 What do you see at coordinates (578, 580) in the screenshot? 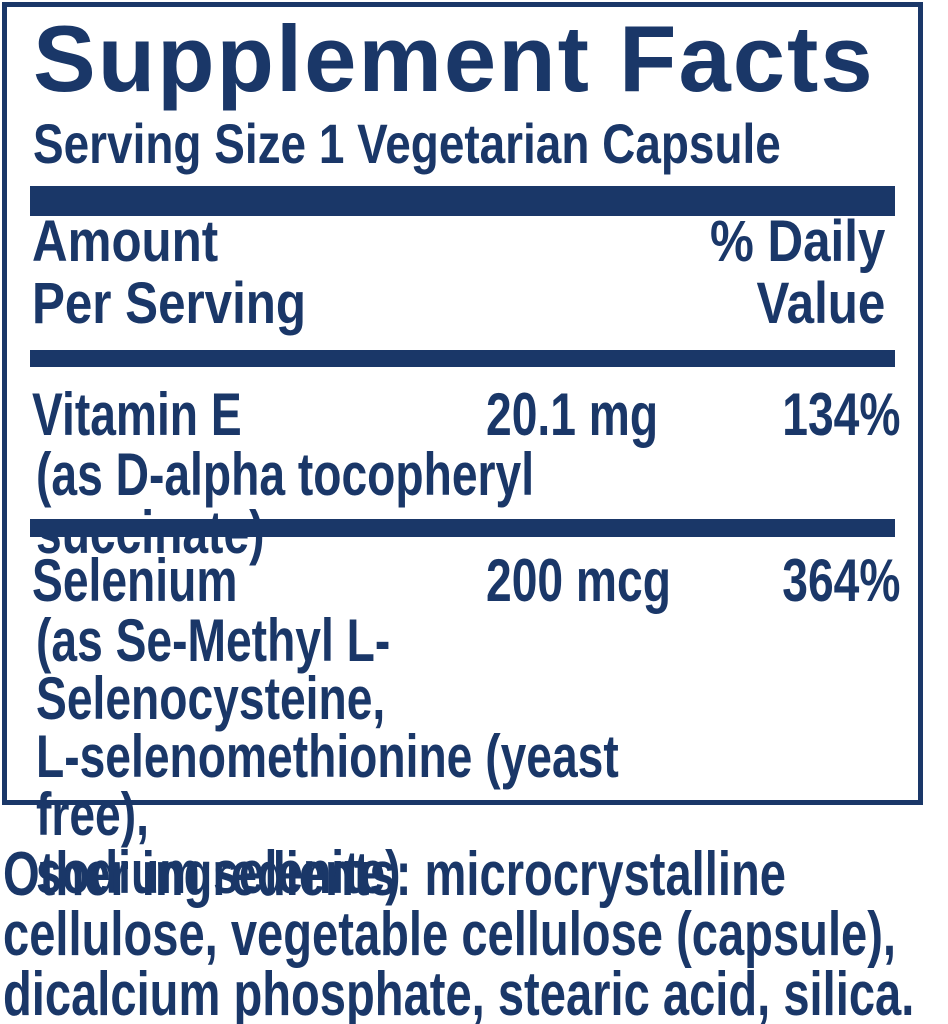
I see `nutrient-amount-selenium: 200 mcg` at bounding box center [578, 580].